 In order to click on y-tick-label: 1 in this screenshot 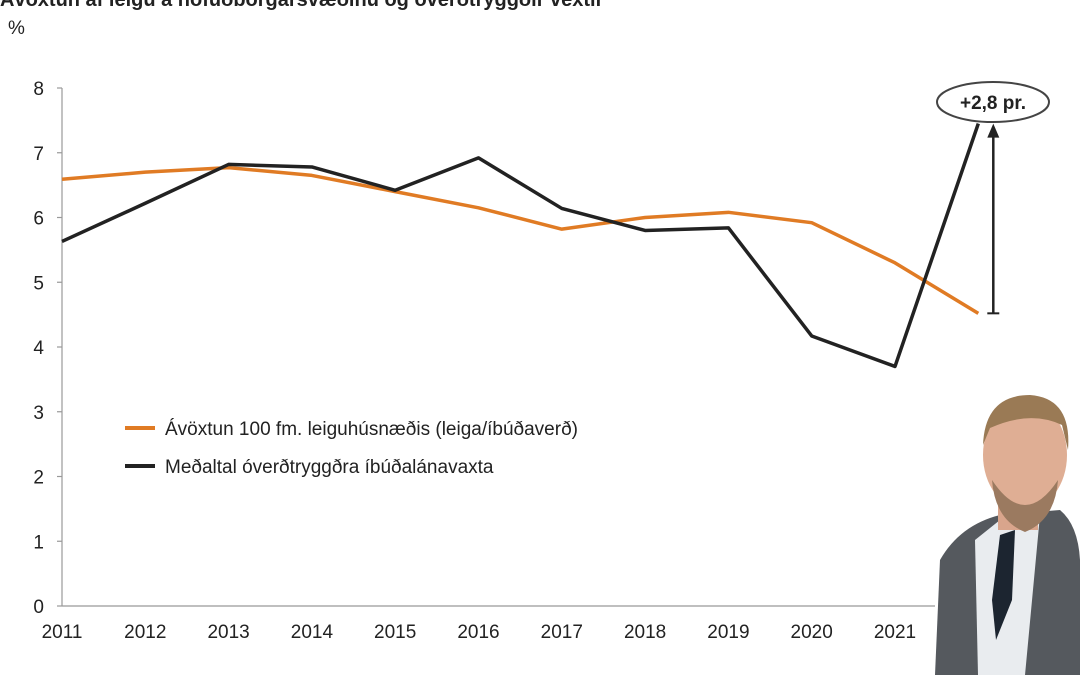, I will do `click(38, 542)`.